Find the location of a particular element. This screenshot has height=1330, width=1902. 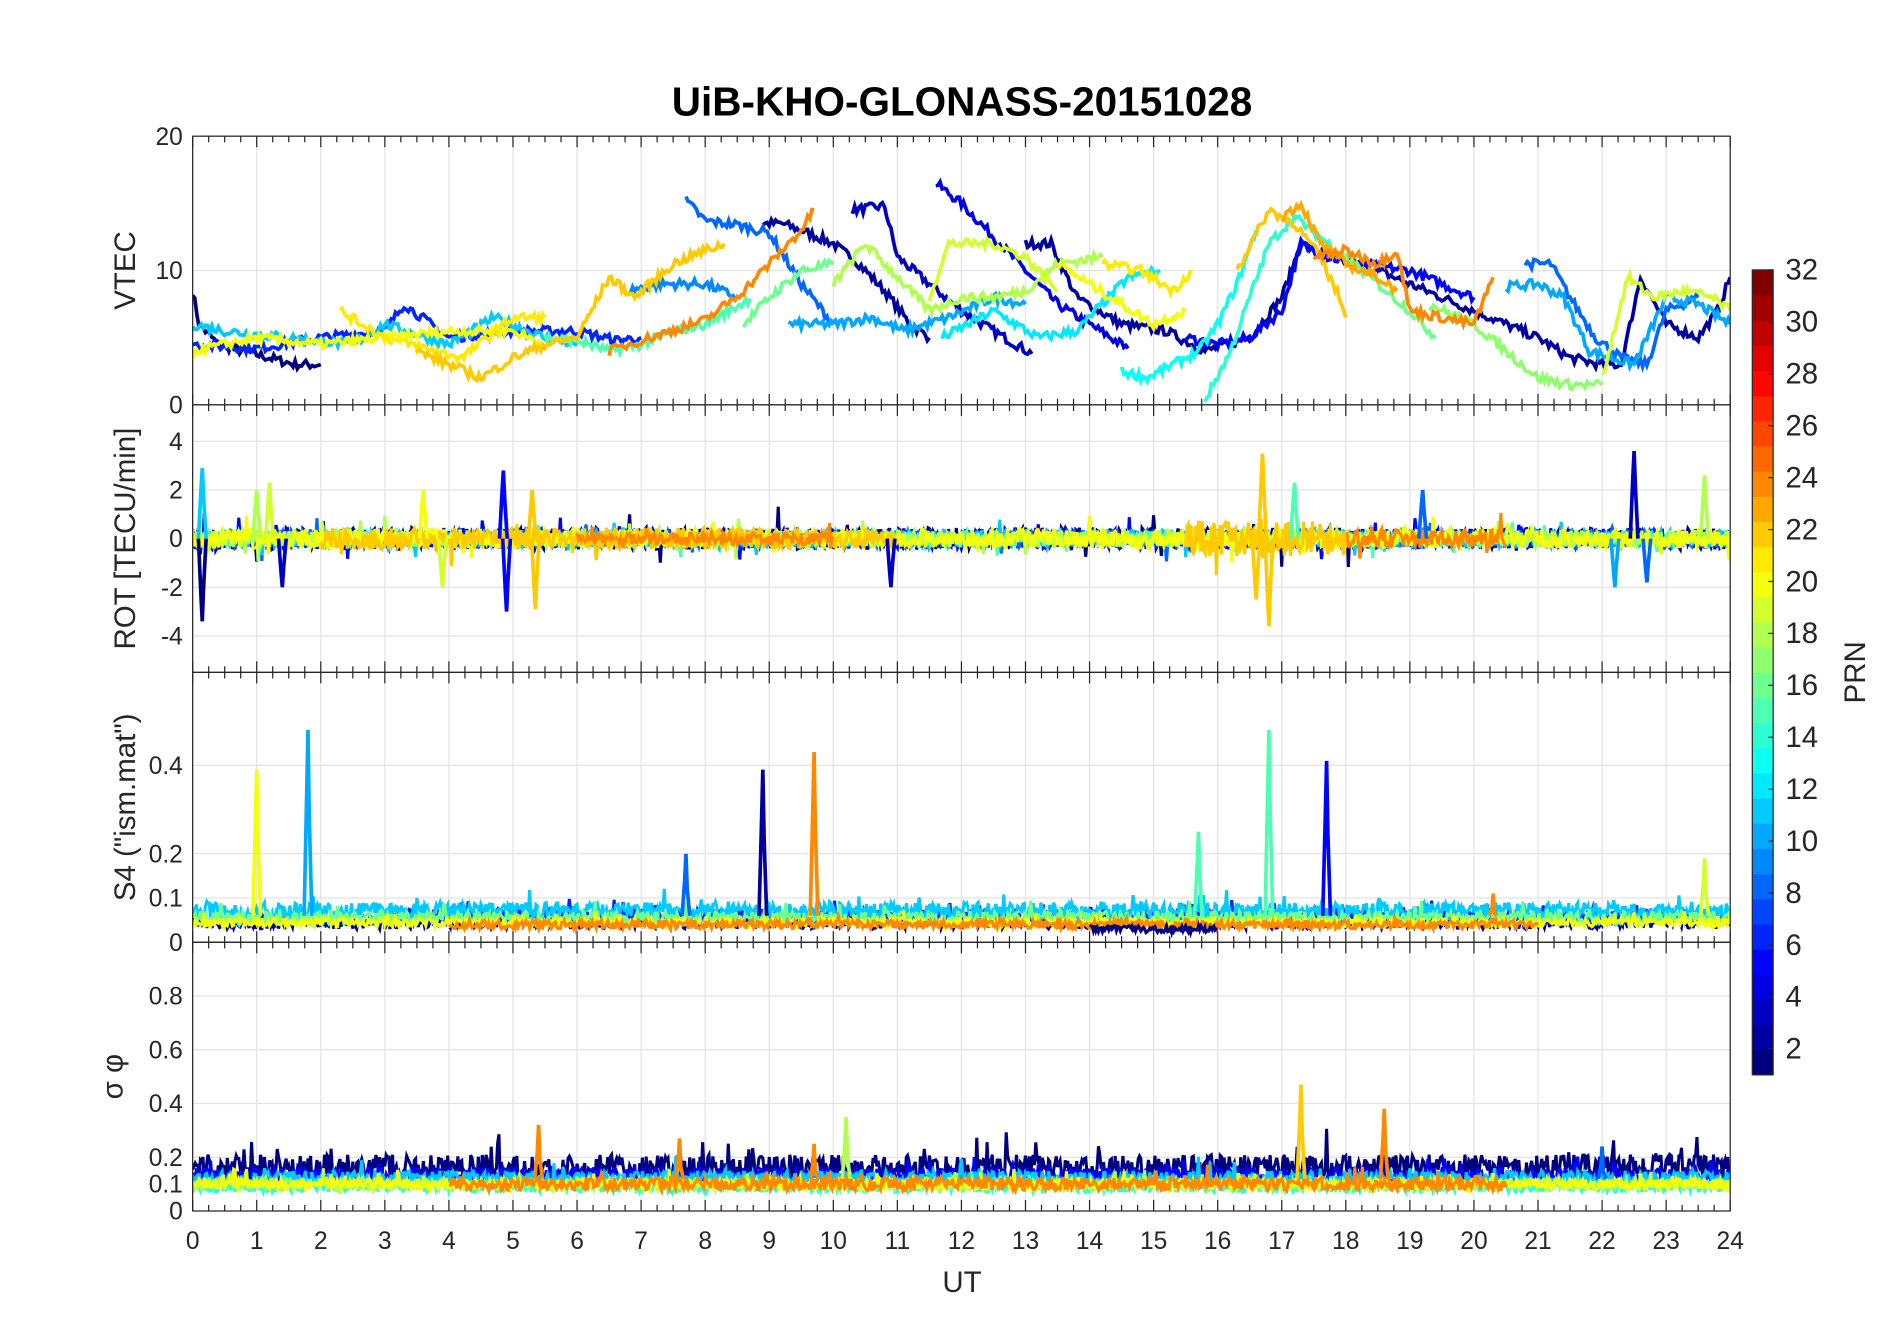

colorbar-tick-label: 28 is located at coordinates (1801, 374).